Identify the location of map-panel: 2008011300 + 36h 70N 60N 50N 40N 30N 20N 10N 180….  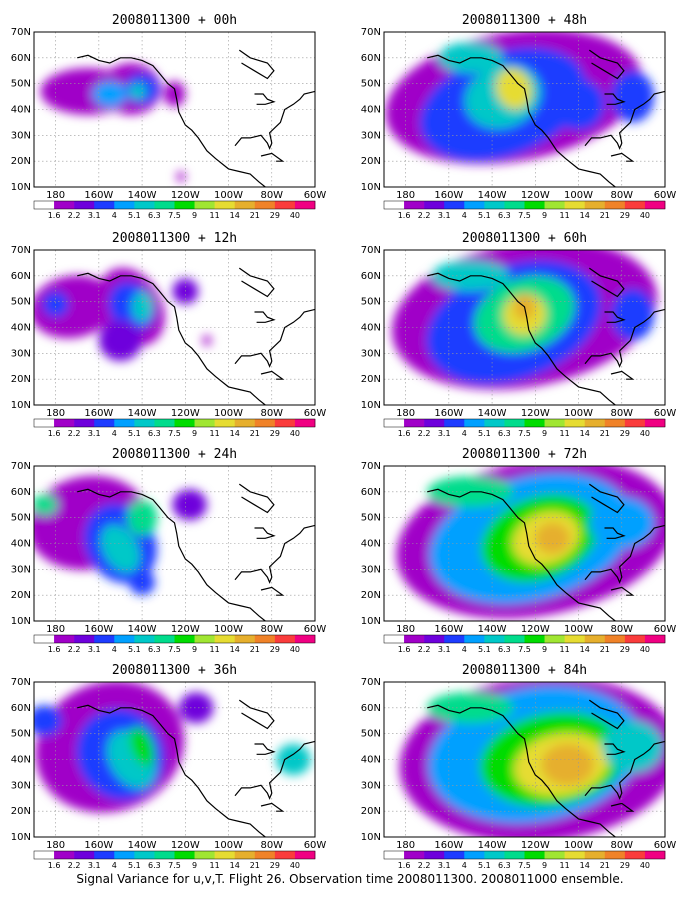
(169, 766).